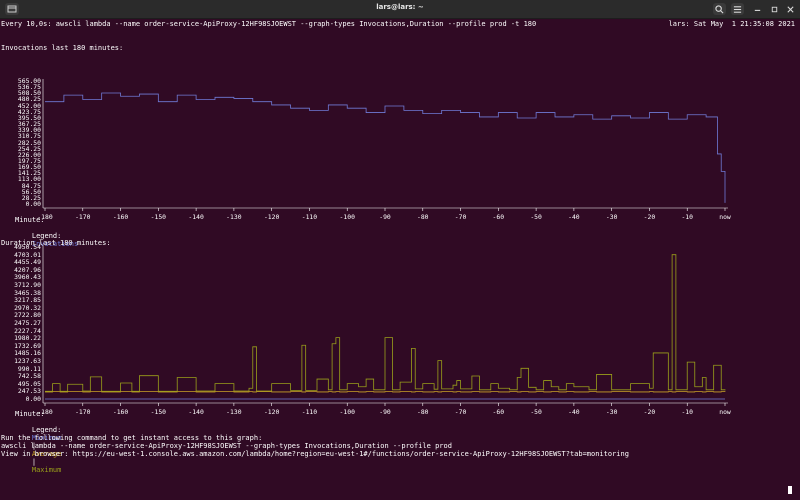 This screenshot has height=500, width=800. I want to click on y-tick-label: 990.11, so click(29, 368).